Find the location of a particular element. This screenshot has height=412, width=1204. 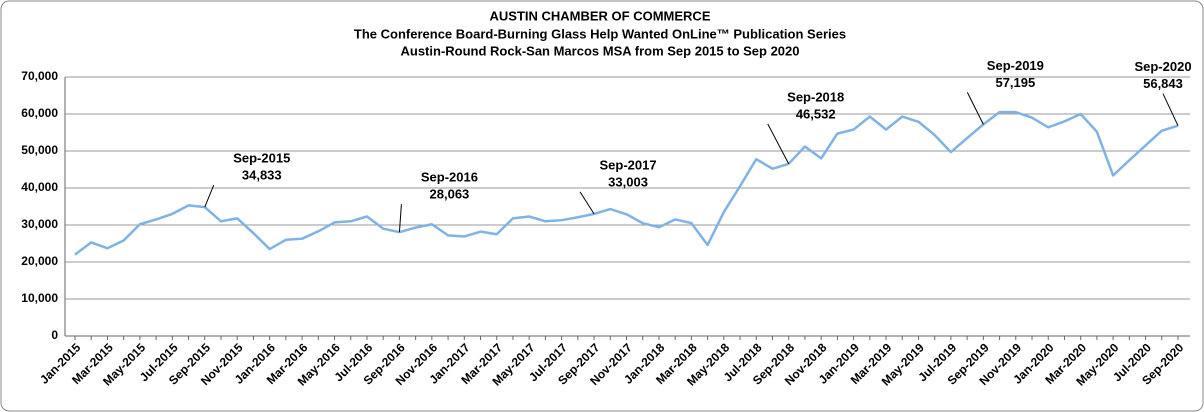

y-tick-label: 70,000 is located at coordinates (39, 76).